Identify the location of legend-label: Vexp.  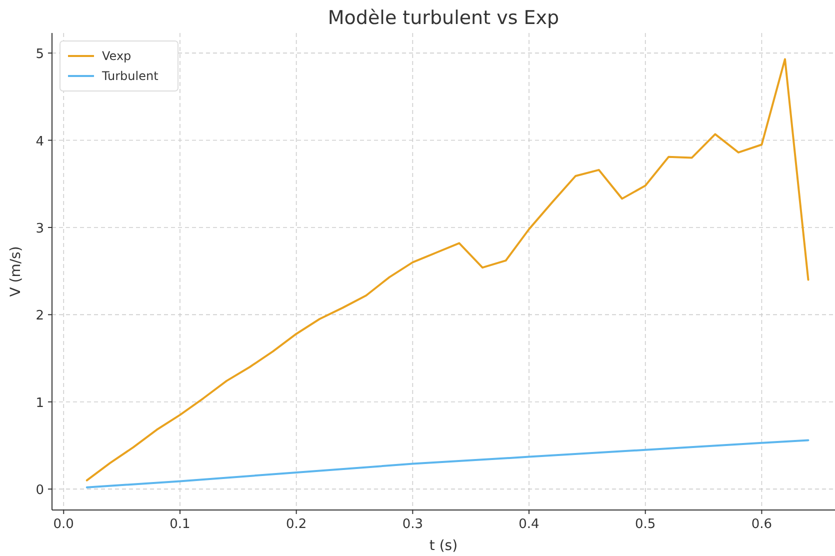
(117, 56).